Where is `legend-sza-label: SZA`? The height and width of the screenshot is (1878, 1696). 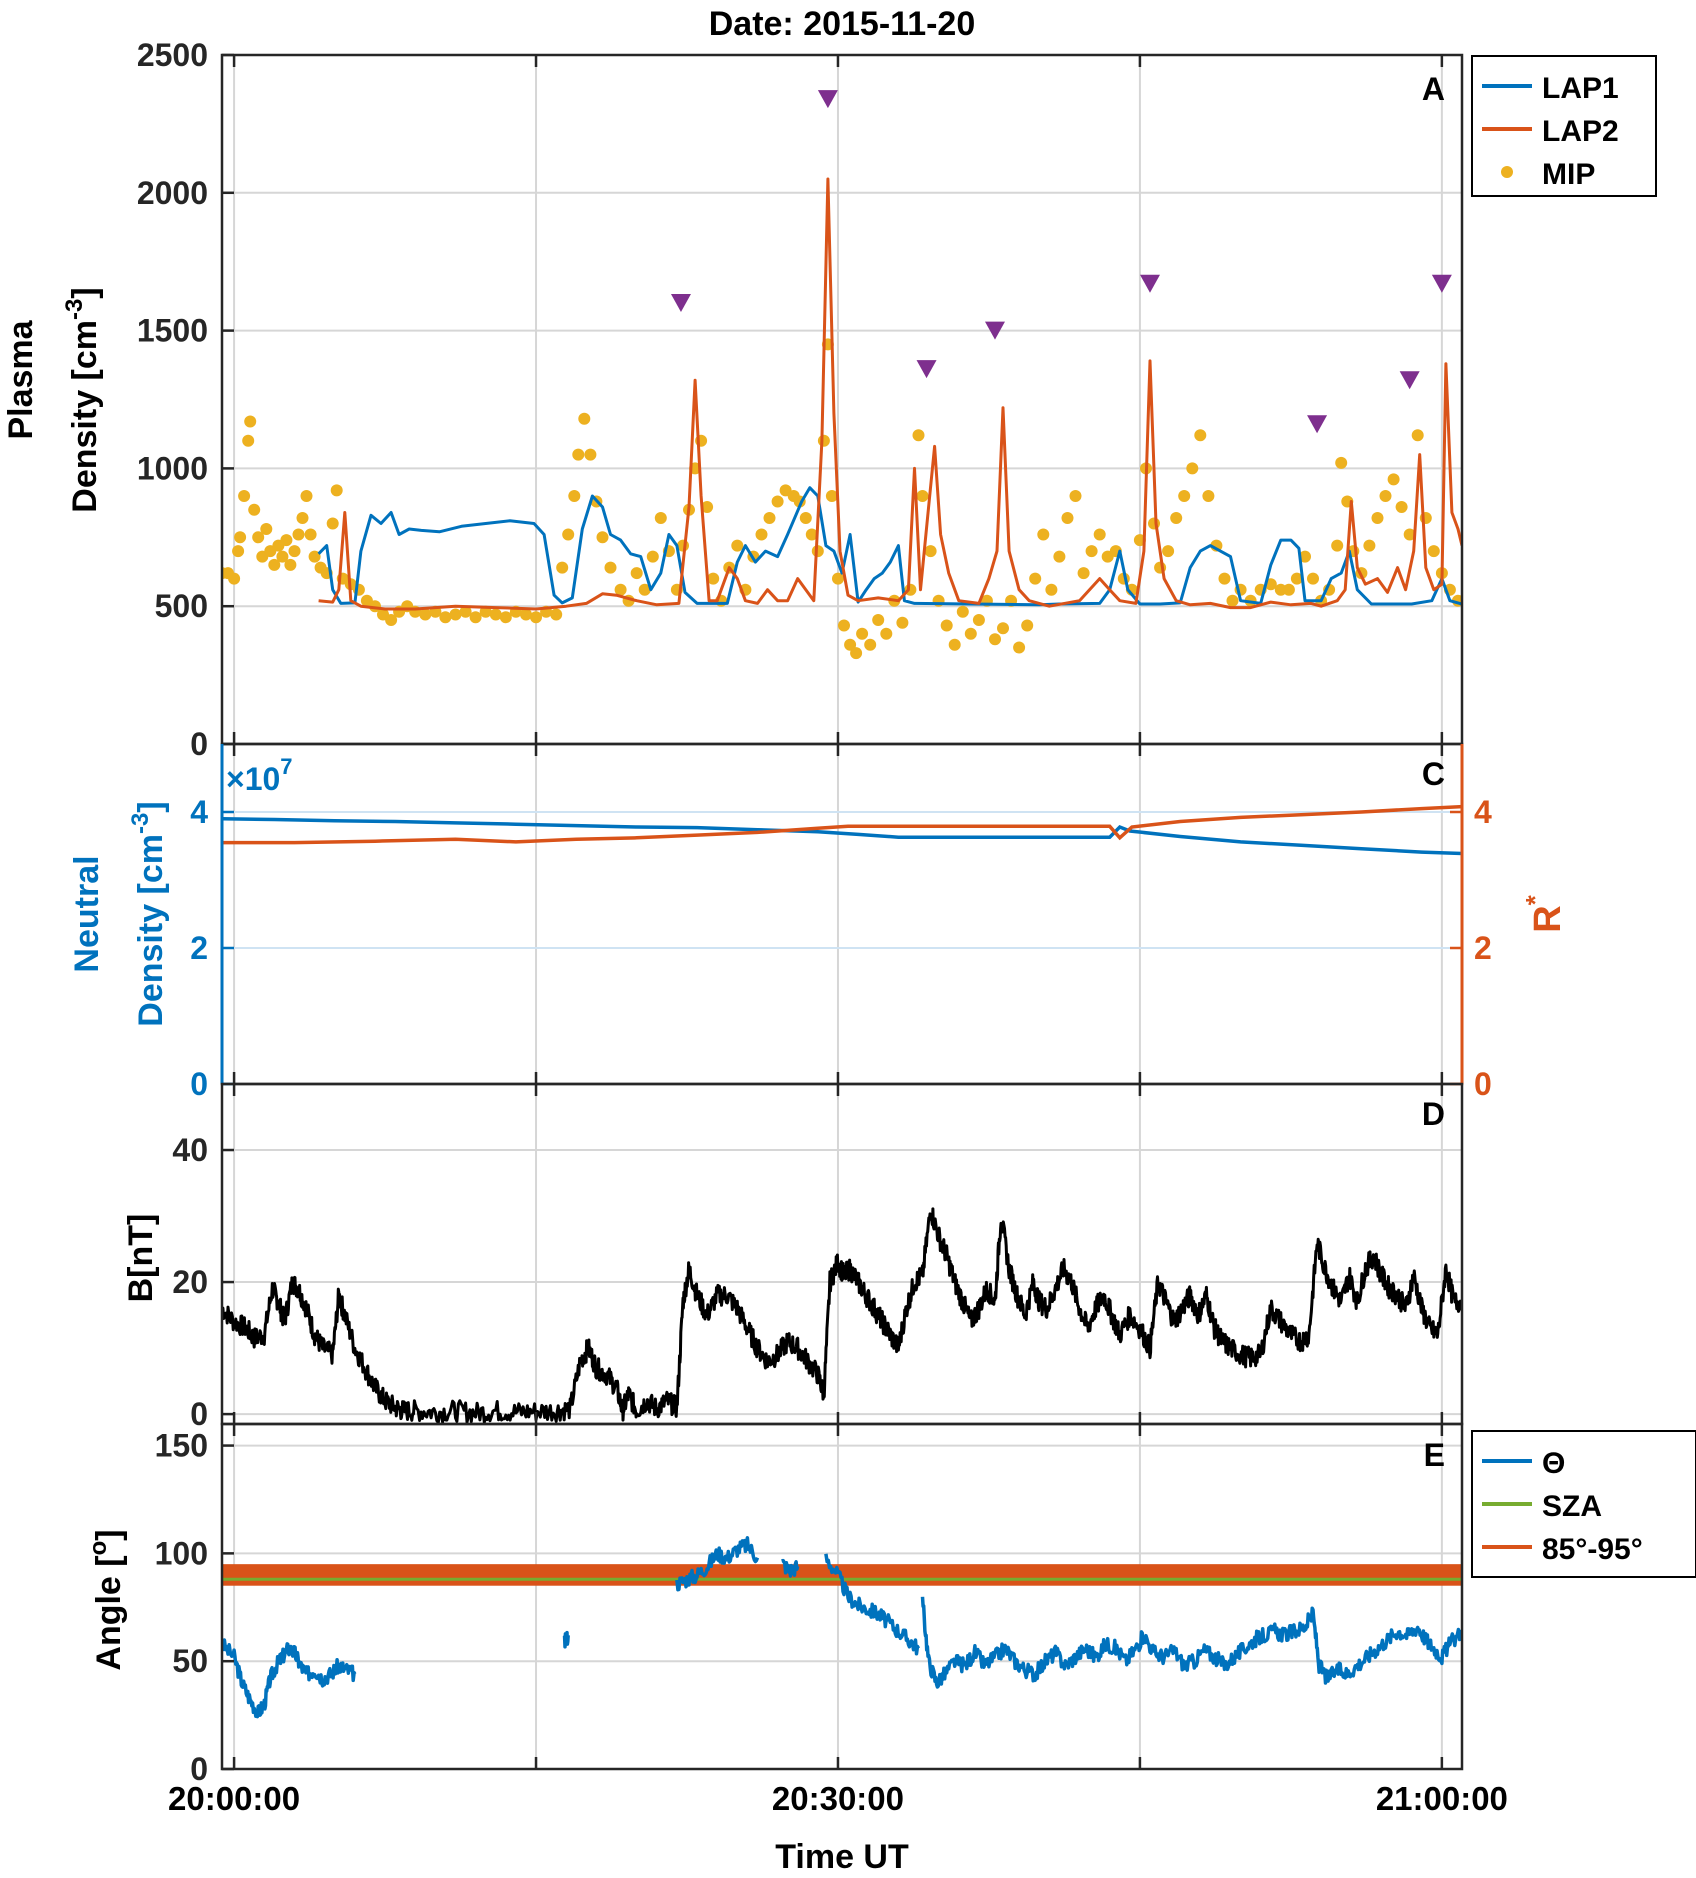 legend-sza-label: SZA is located at coordinates (1572, 1506).